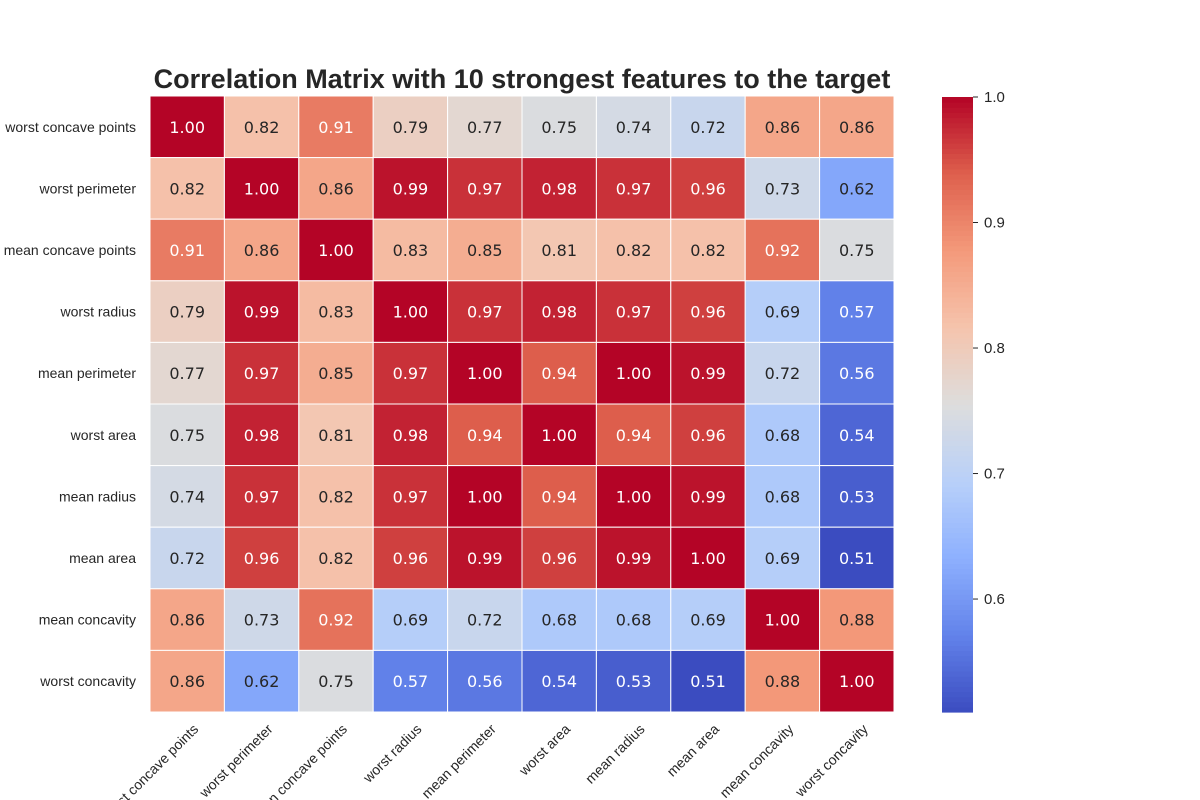 Image resolution: width=1200 pixels, height=800 pixels. Describe the element at coordinates (87, 373) in the screenshot. I see `row-label: mean perimeter` at that location.